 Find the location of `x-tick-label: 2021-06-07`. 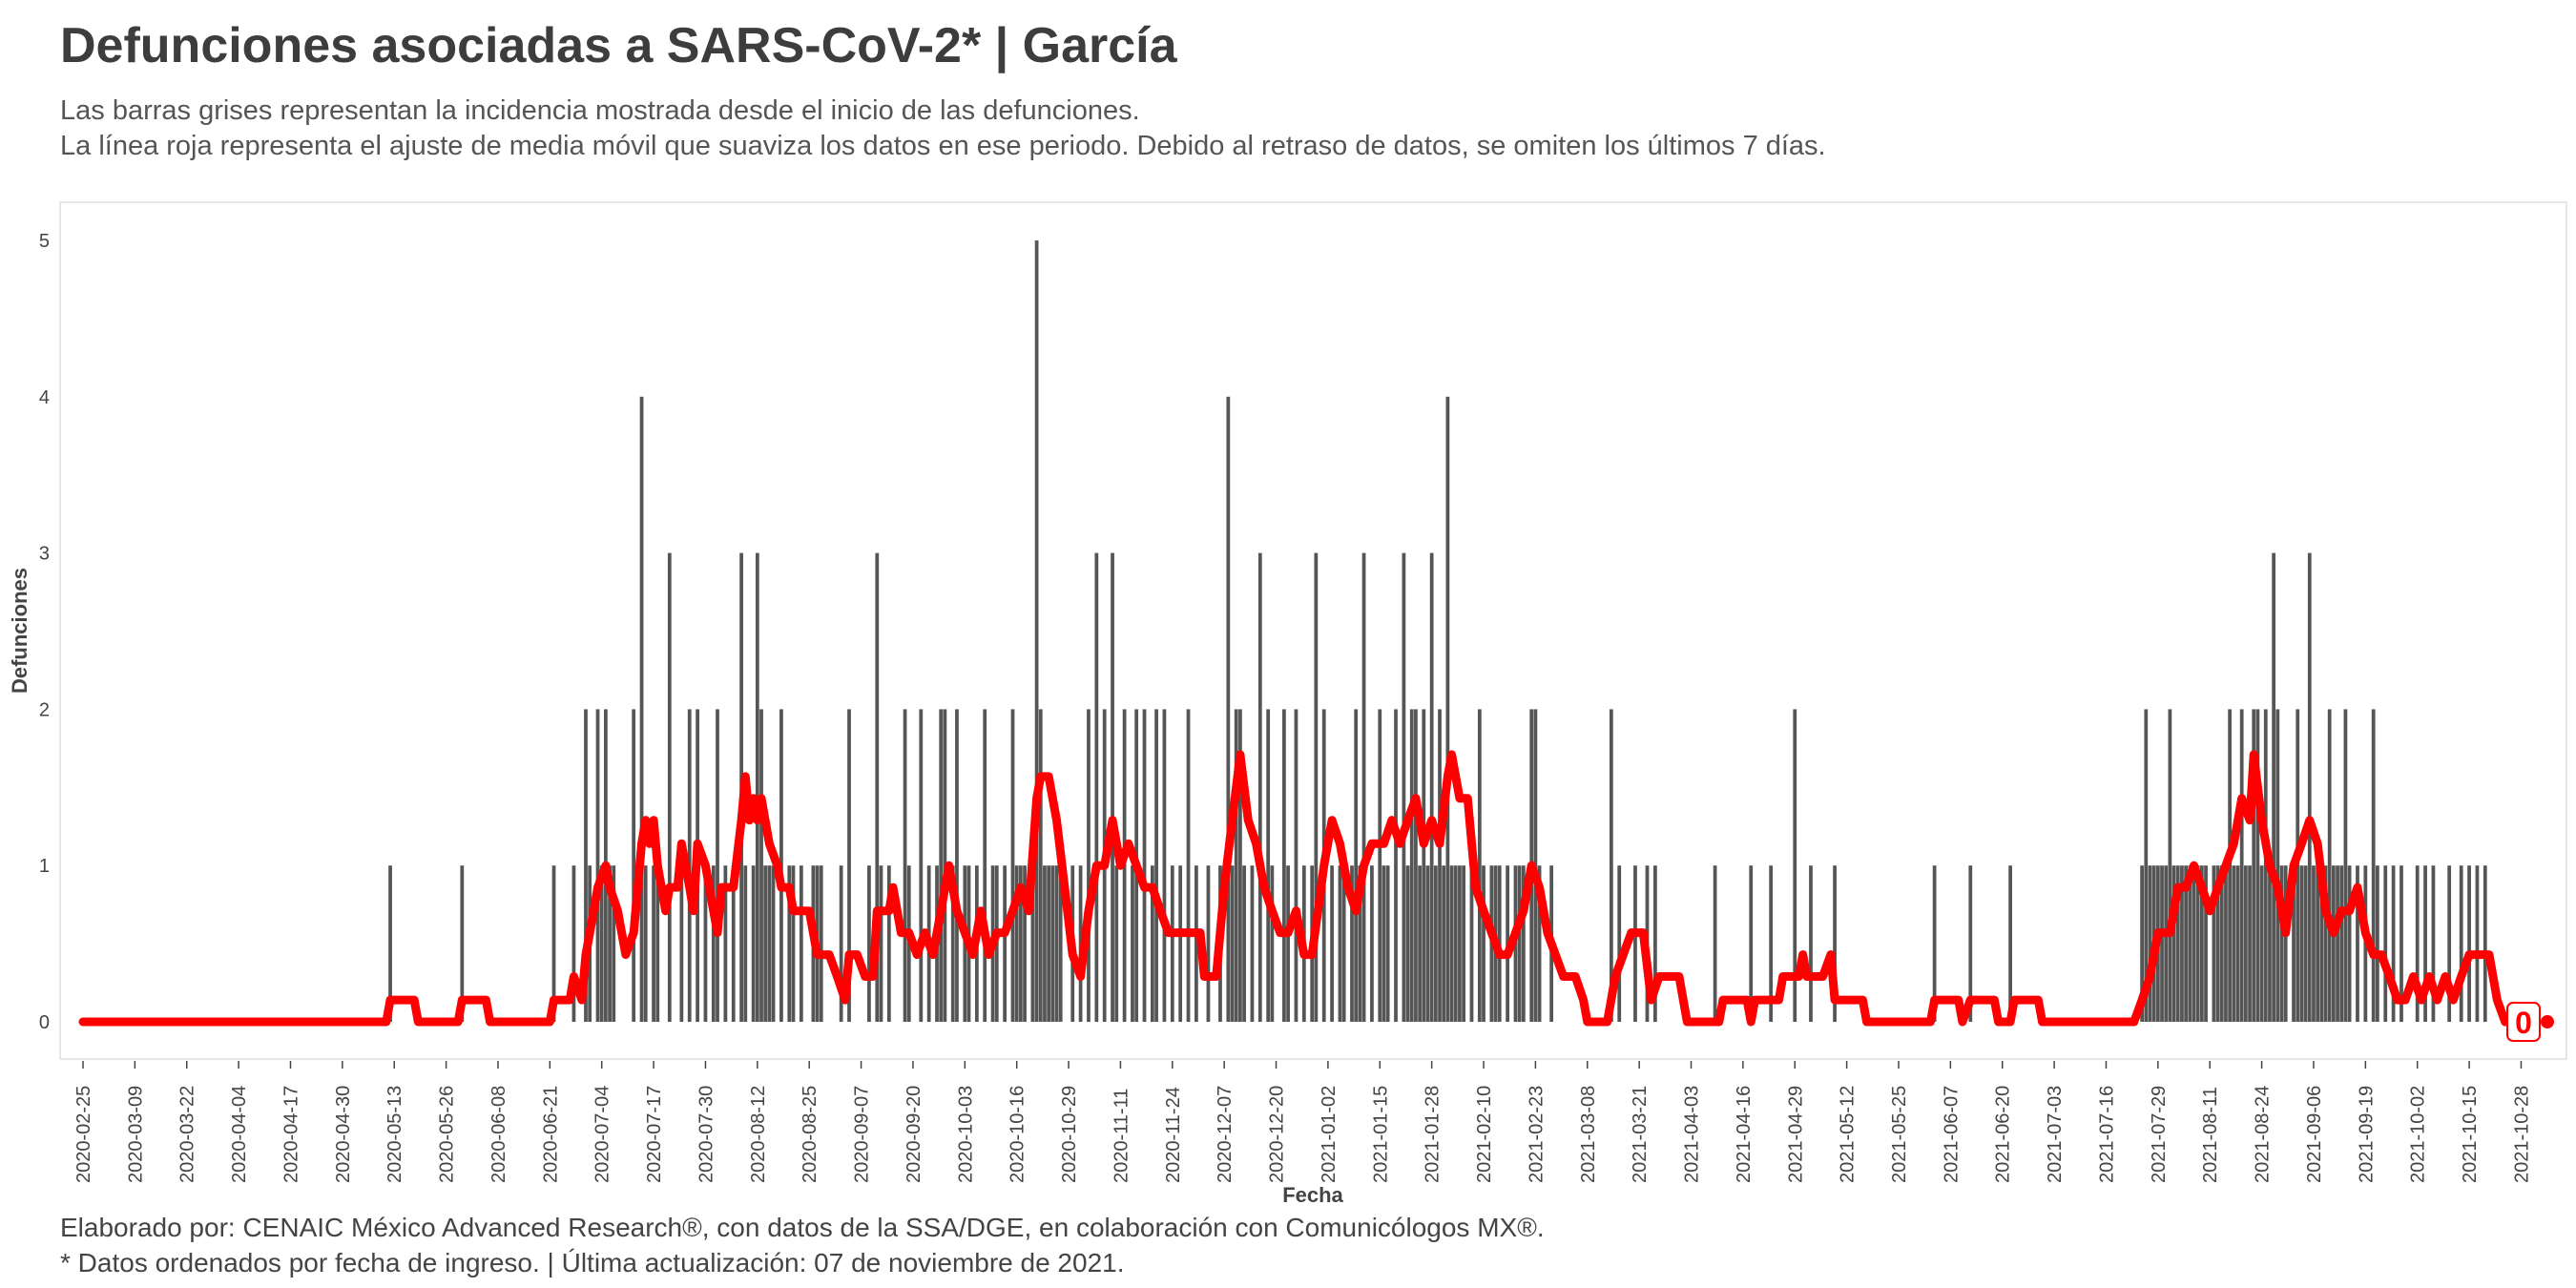

x-tick-label: 2021-06-07 is located at coordinates (1951, 1134).